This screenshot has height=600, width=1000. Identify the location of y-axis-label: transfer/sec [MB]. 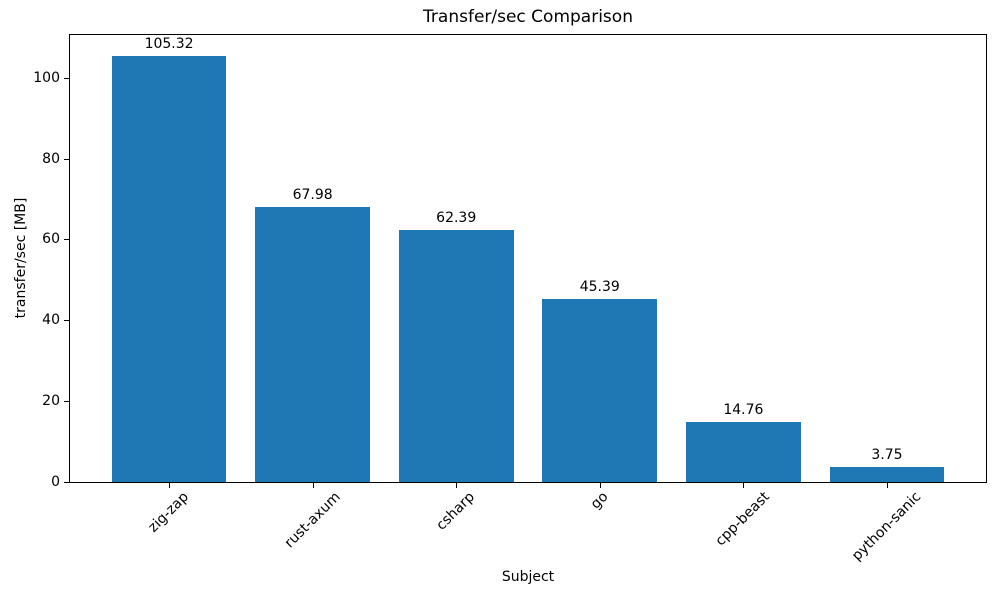
(21, 258).